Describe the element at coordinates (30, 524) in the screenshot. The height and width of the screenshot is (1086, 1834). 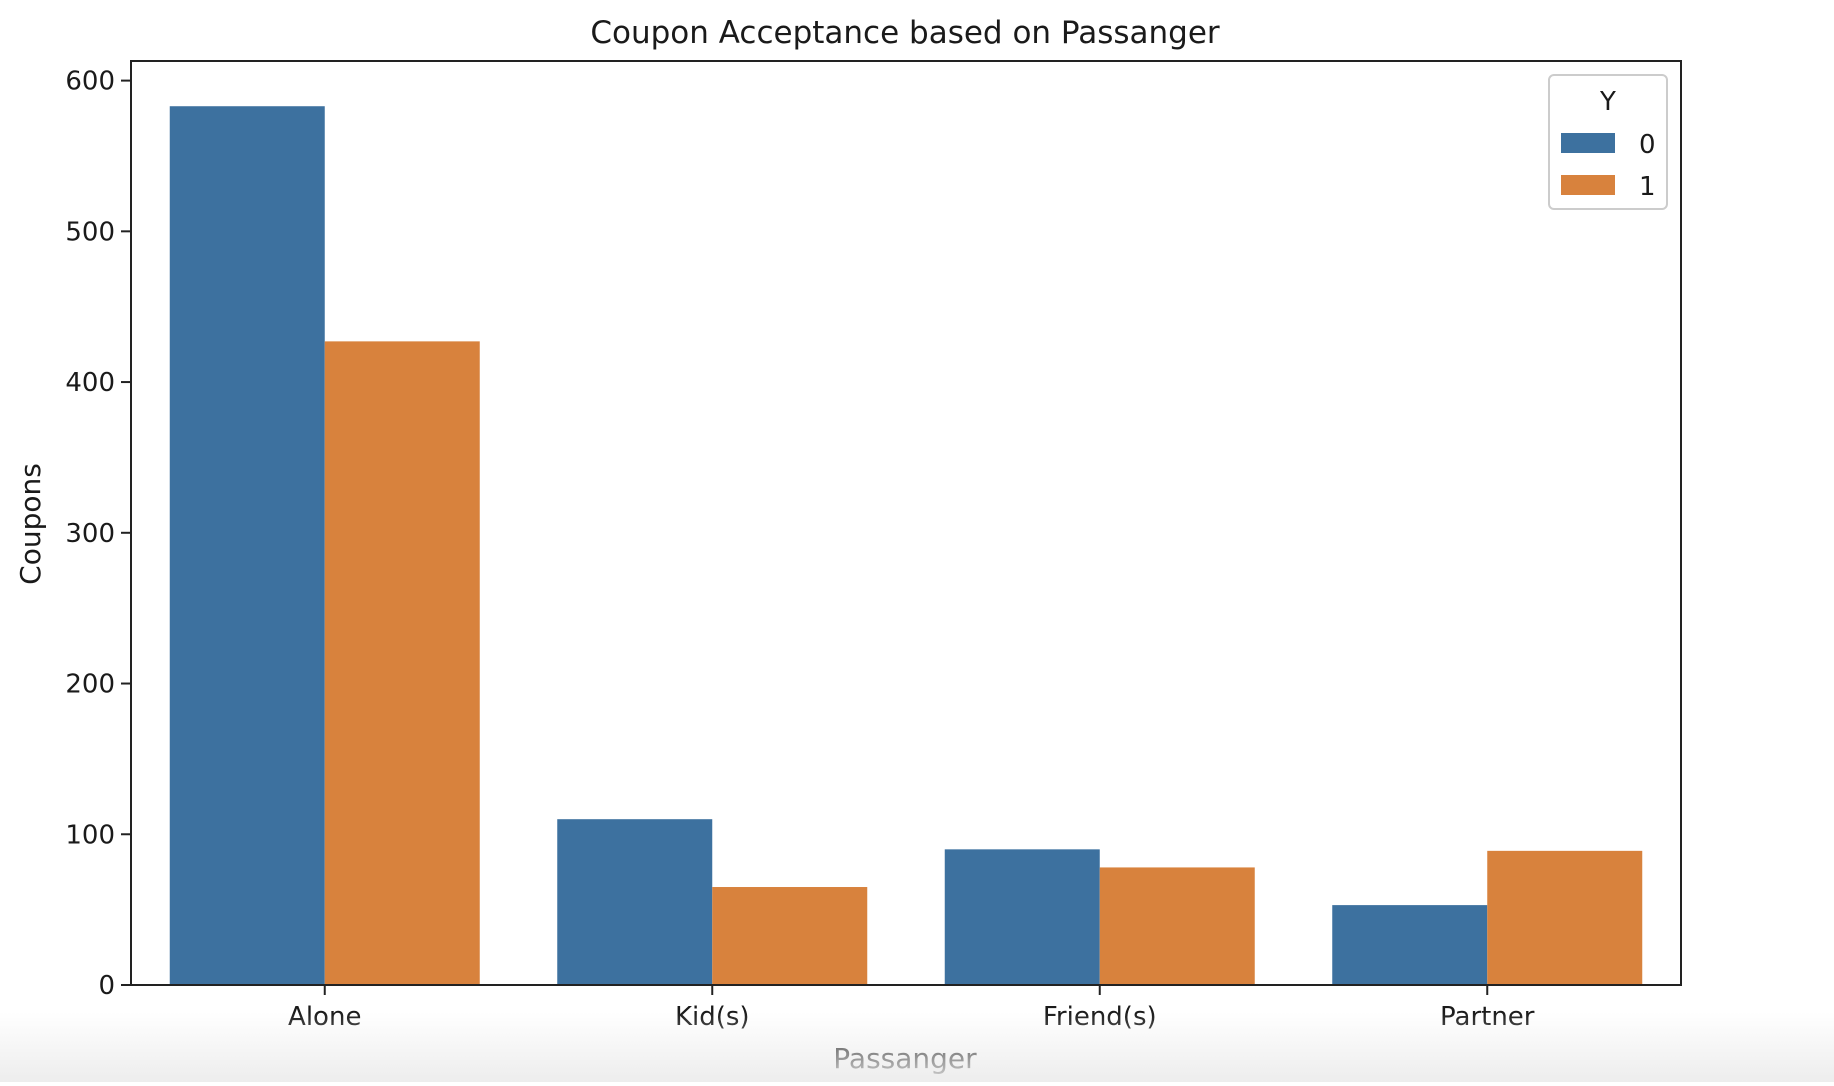
I see `y-axis-label: Coupons` at that location.